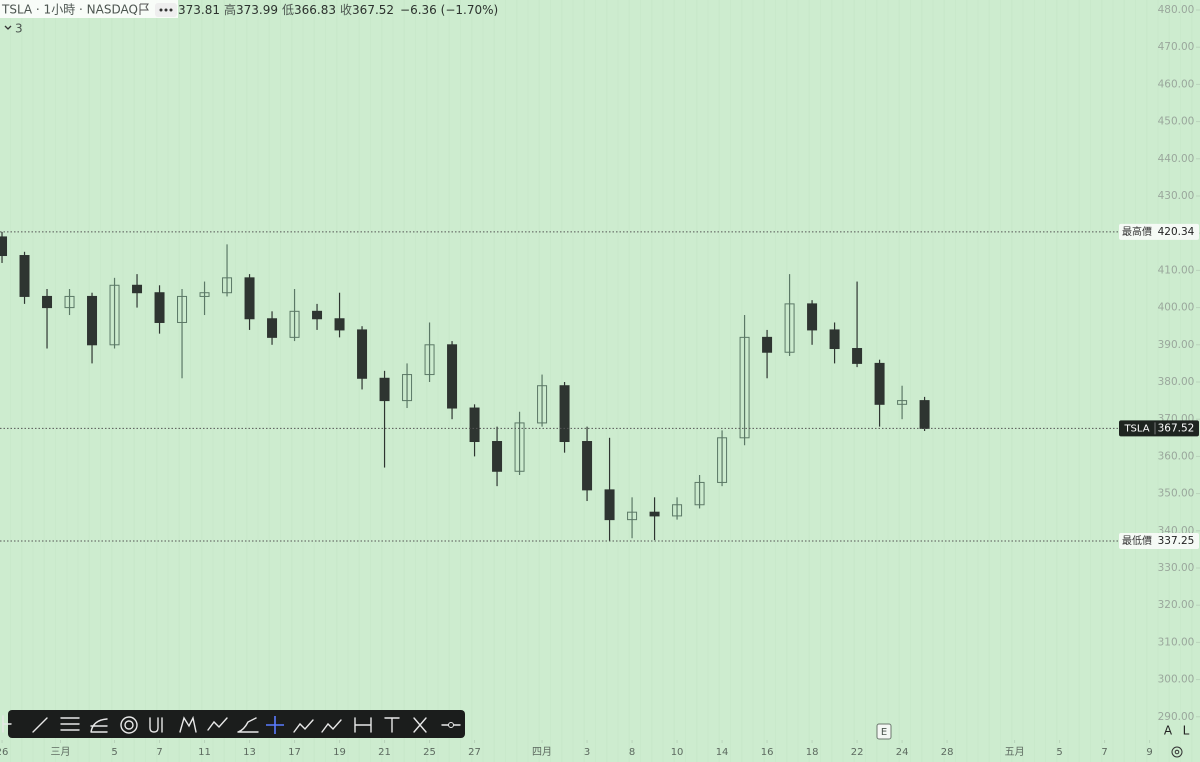 Image resolution: width=1200 pixels, height=762 pixels. I want to click on y-tick-label: 290.00, so click(1176, 717).